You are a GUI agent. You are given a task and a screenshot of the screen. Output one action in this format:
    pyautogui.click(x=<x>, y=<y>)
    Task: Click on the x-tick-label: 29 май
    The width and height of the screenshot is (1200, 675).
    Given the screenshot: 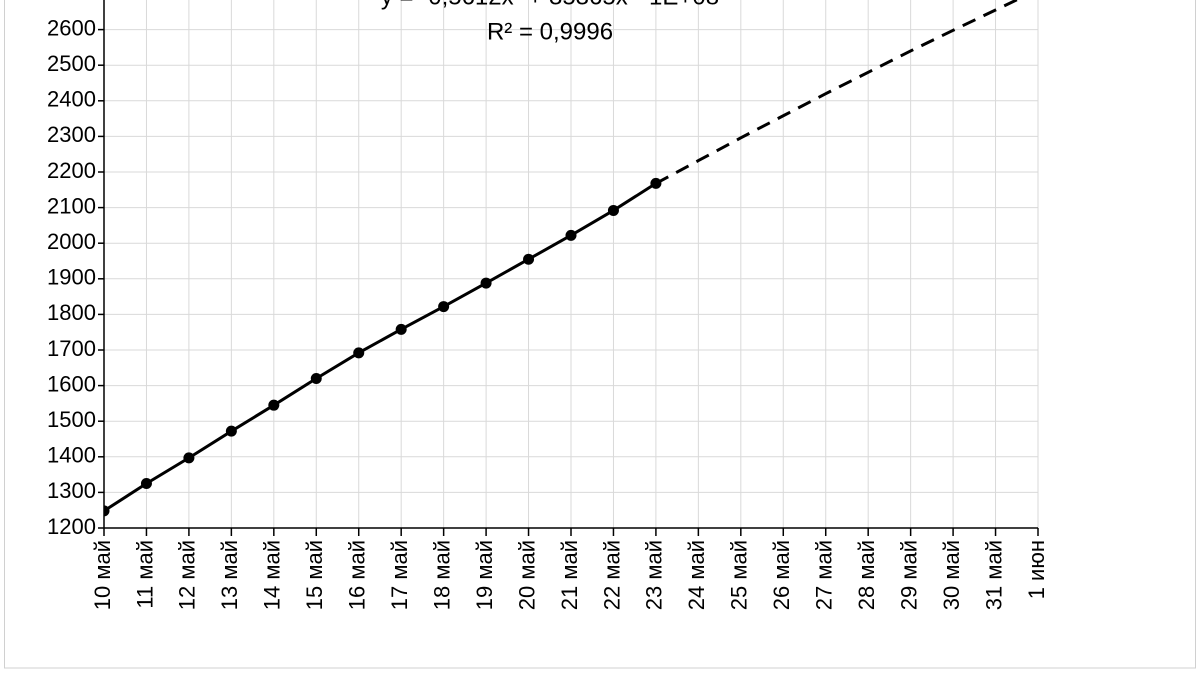 What is the action you would take?
    pyautogui.click(x=908, y=575)
    